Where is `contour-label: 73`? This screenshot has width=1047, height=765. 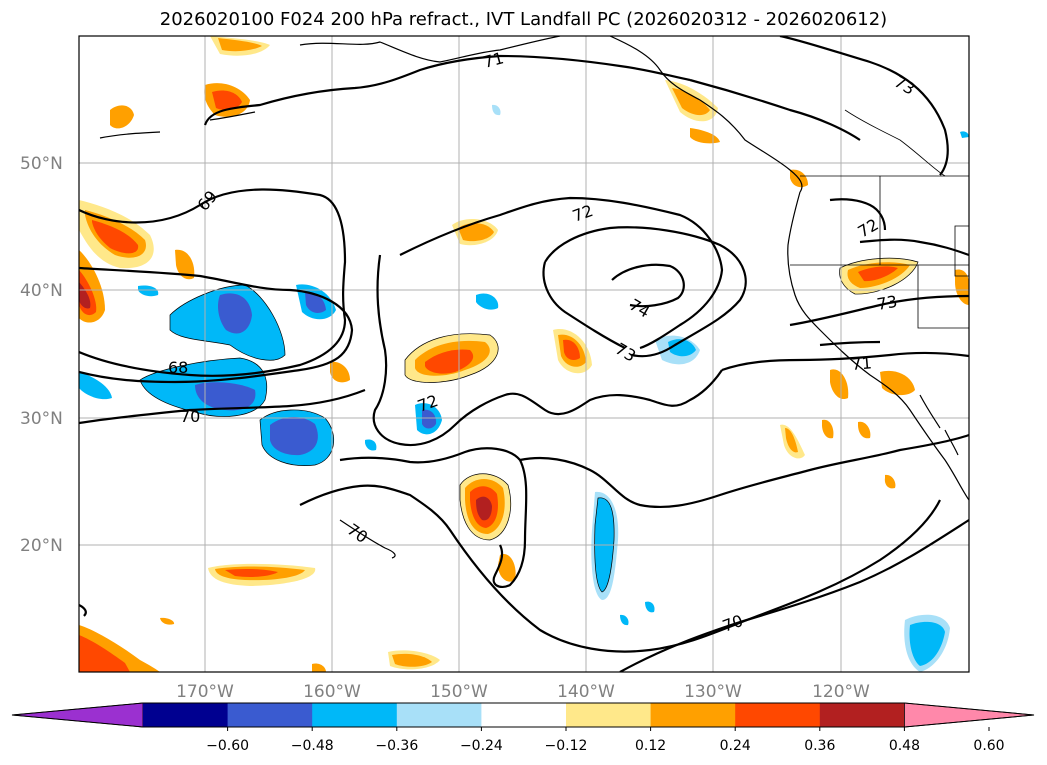
contour-label: 73 is located at coordinates (886, 303).